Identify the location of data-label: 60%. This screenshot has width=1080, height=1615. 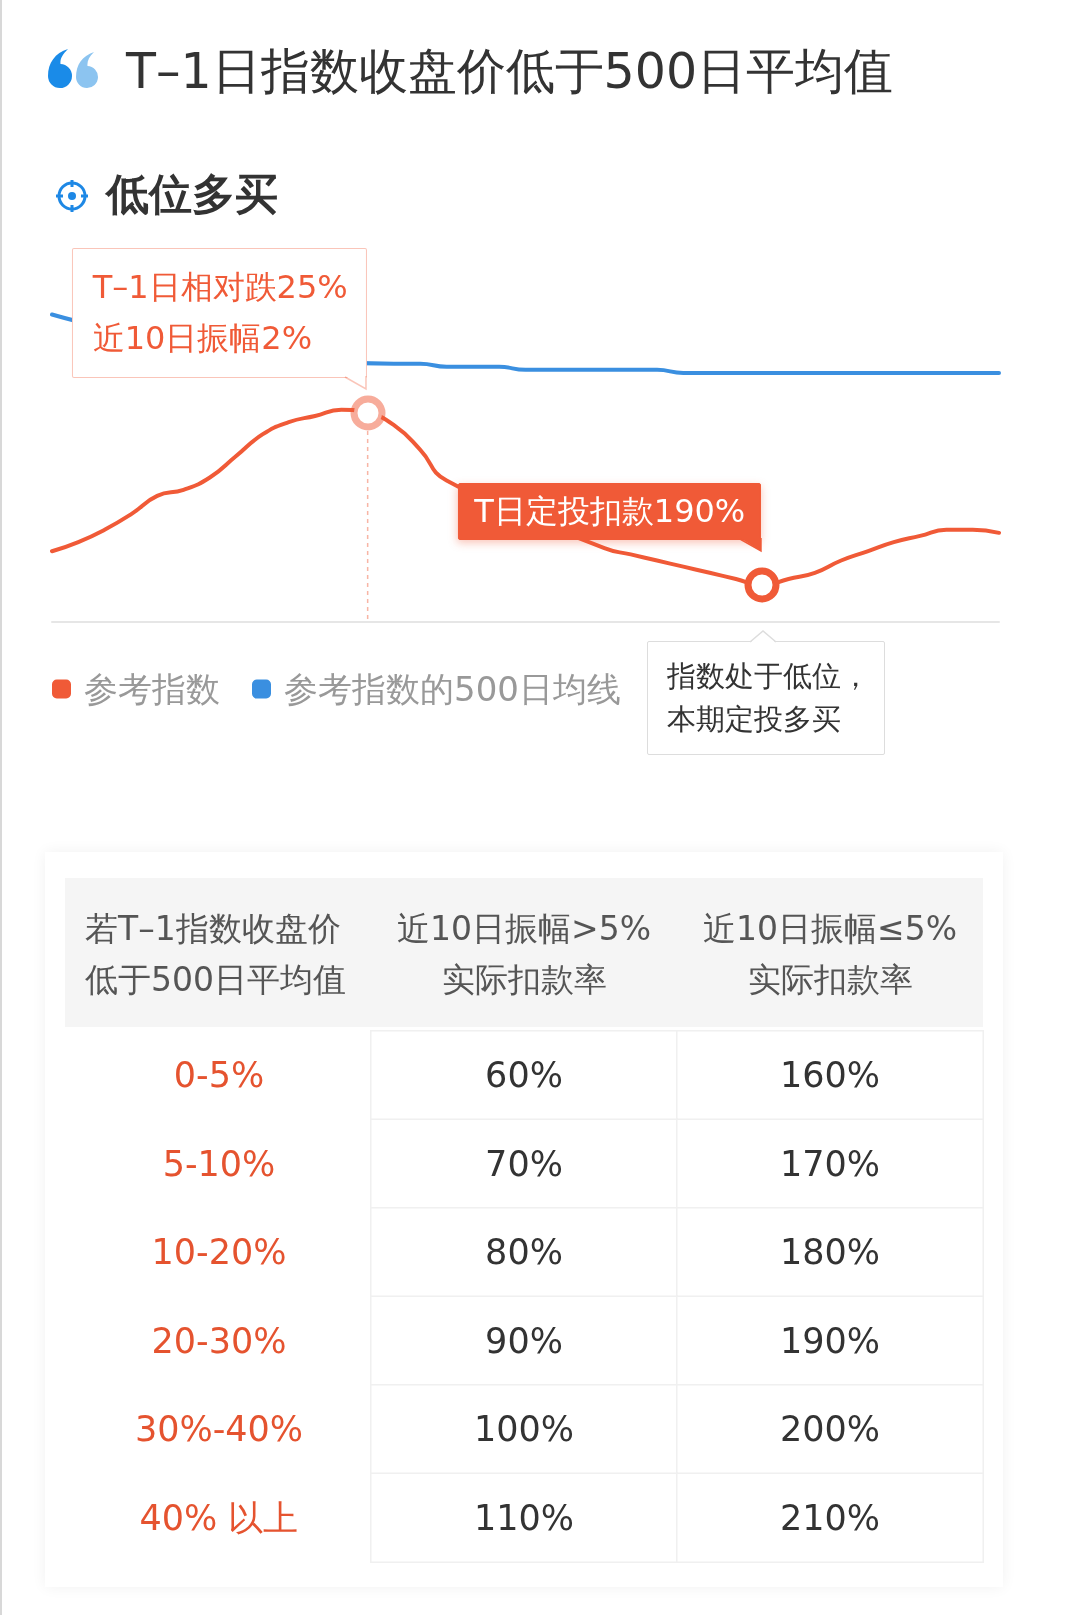
(524, 1075).